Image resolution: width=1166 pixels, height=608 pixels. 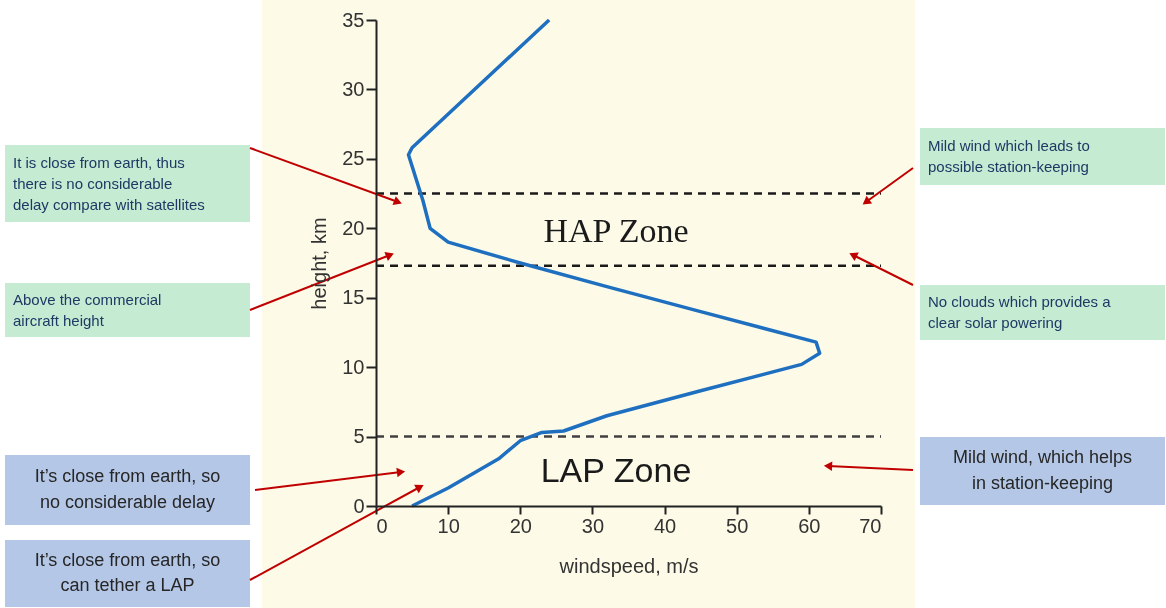 What do you see at coordinates (87, 309) in the screenshot?
I see `text: Above the commercial aircraft height` at bounding box center [87, 309].